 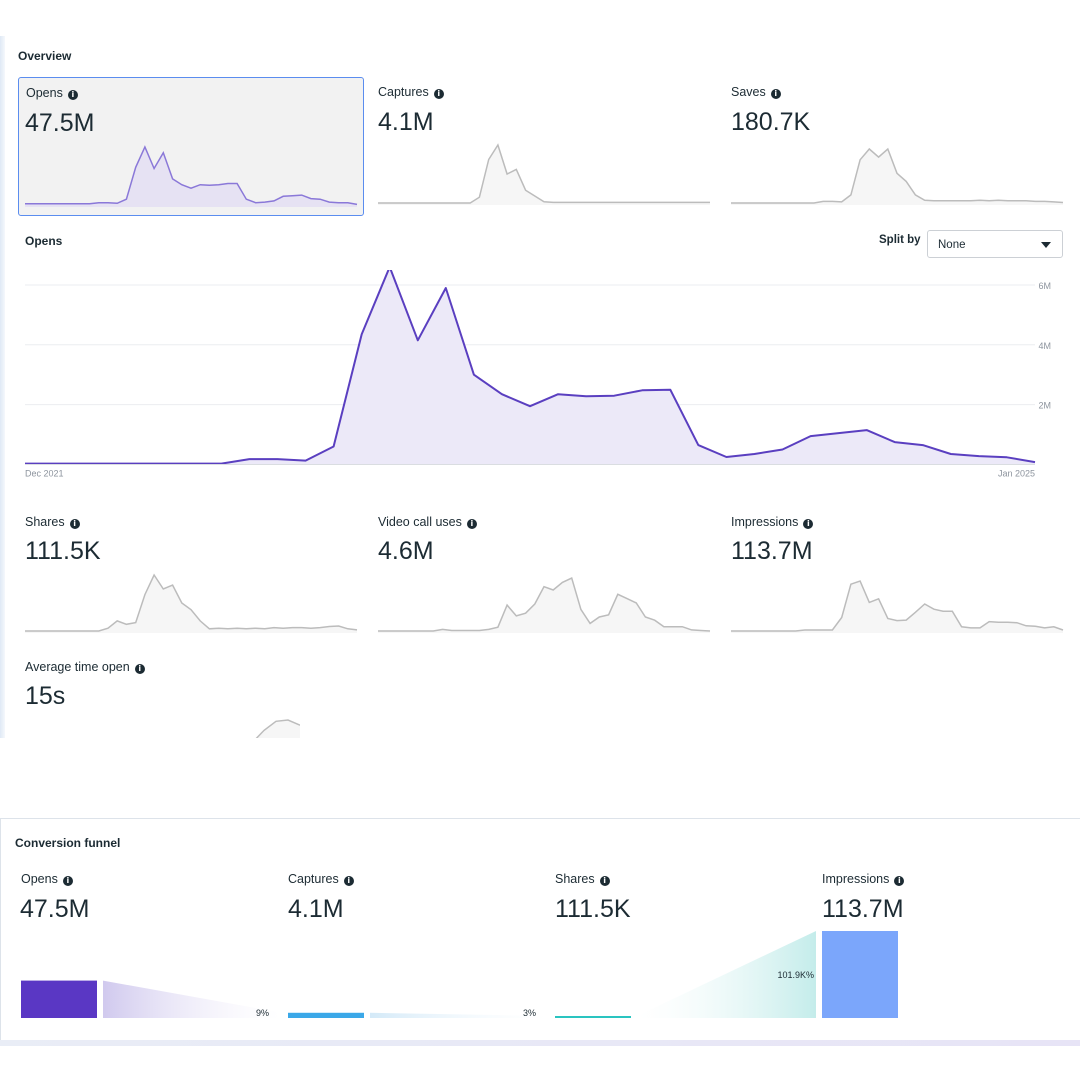 I want to click on sparkline-saves, so click(x=897, y=176).